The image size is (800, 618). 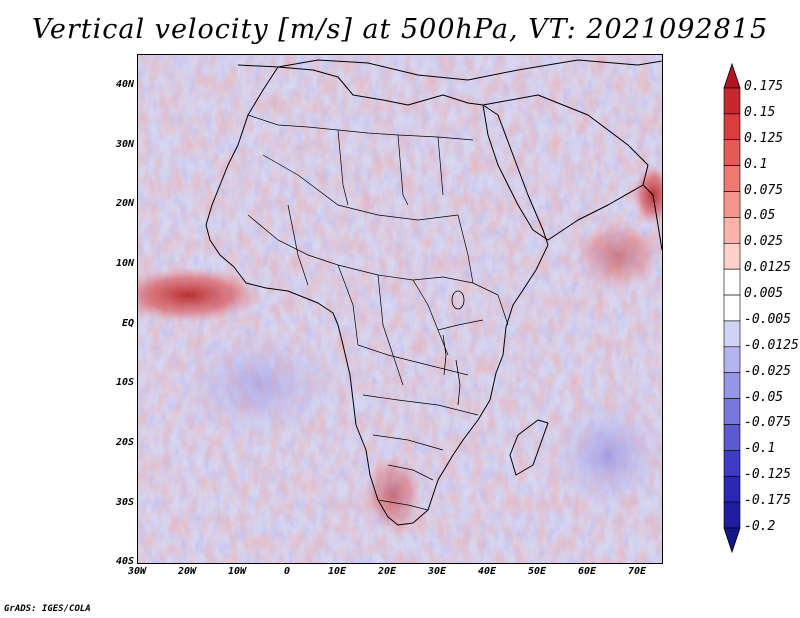 I want to click on colorbar-level-label: 0.175, so click(x=764, y=86).